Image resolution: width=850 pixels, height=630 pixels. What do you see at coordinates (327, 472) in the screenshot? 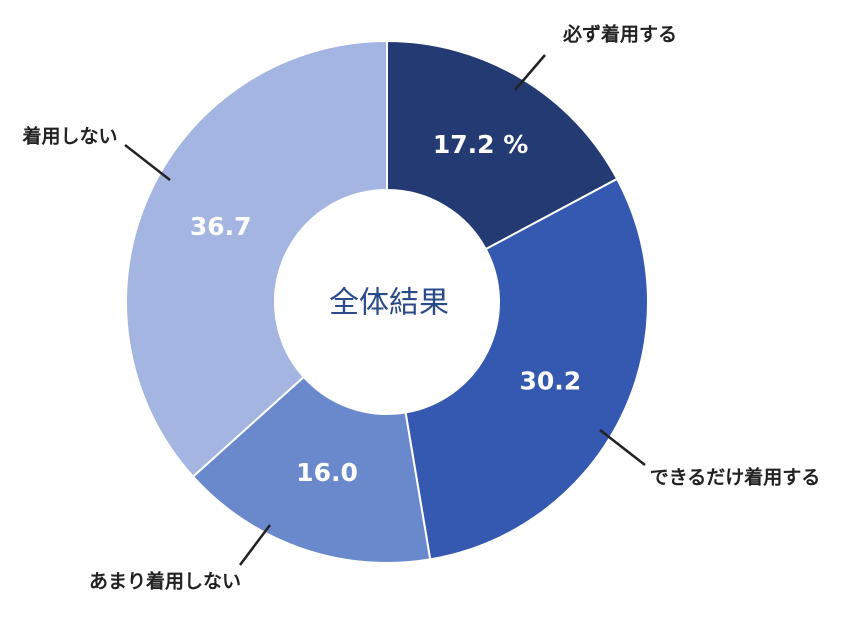
I see `value-label: 16.0` at bounding box center [327, 472].